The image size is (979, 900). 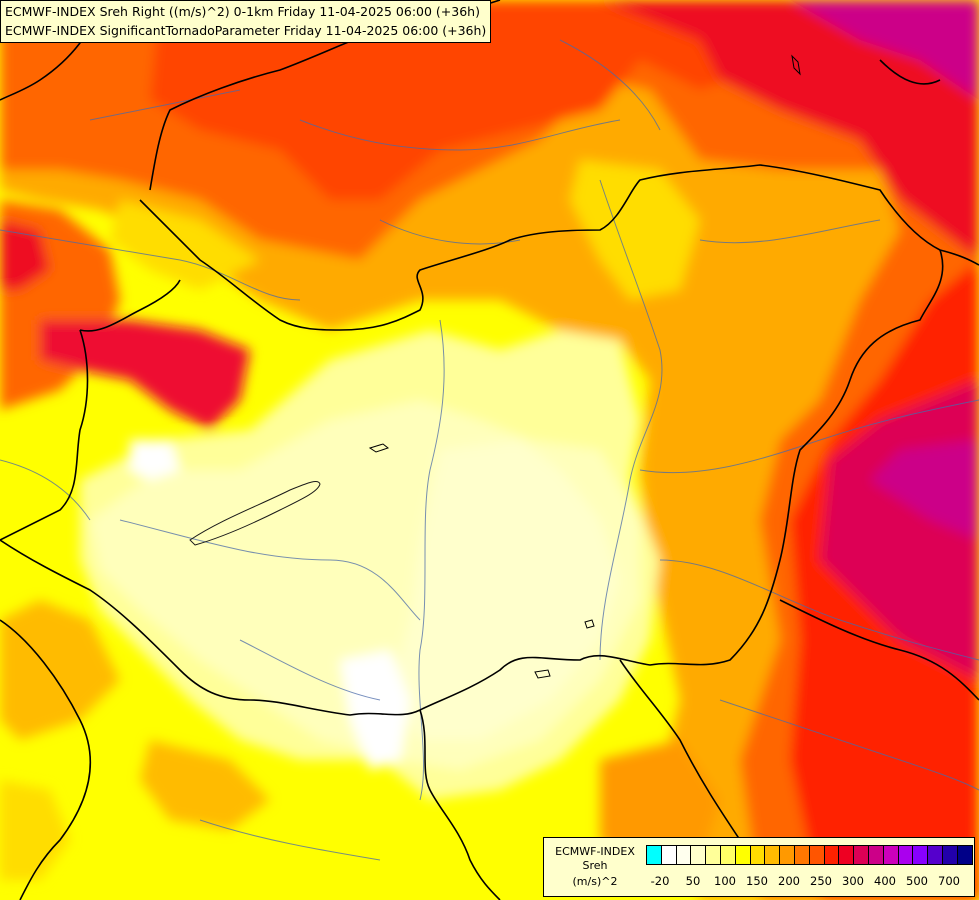 What do you see at coordinates (757, 881) in the screenshot?
I see `legend-tick-label: 150` at bounding box center [757, 881].